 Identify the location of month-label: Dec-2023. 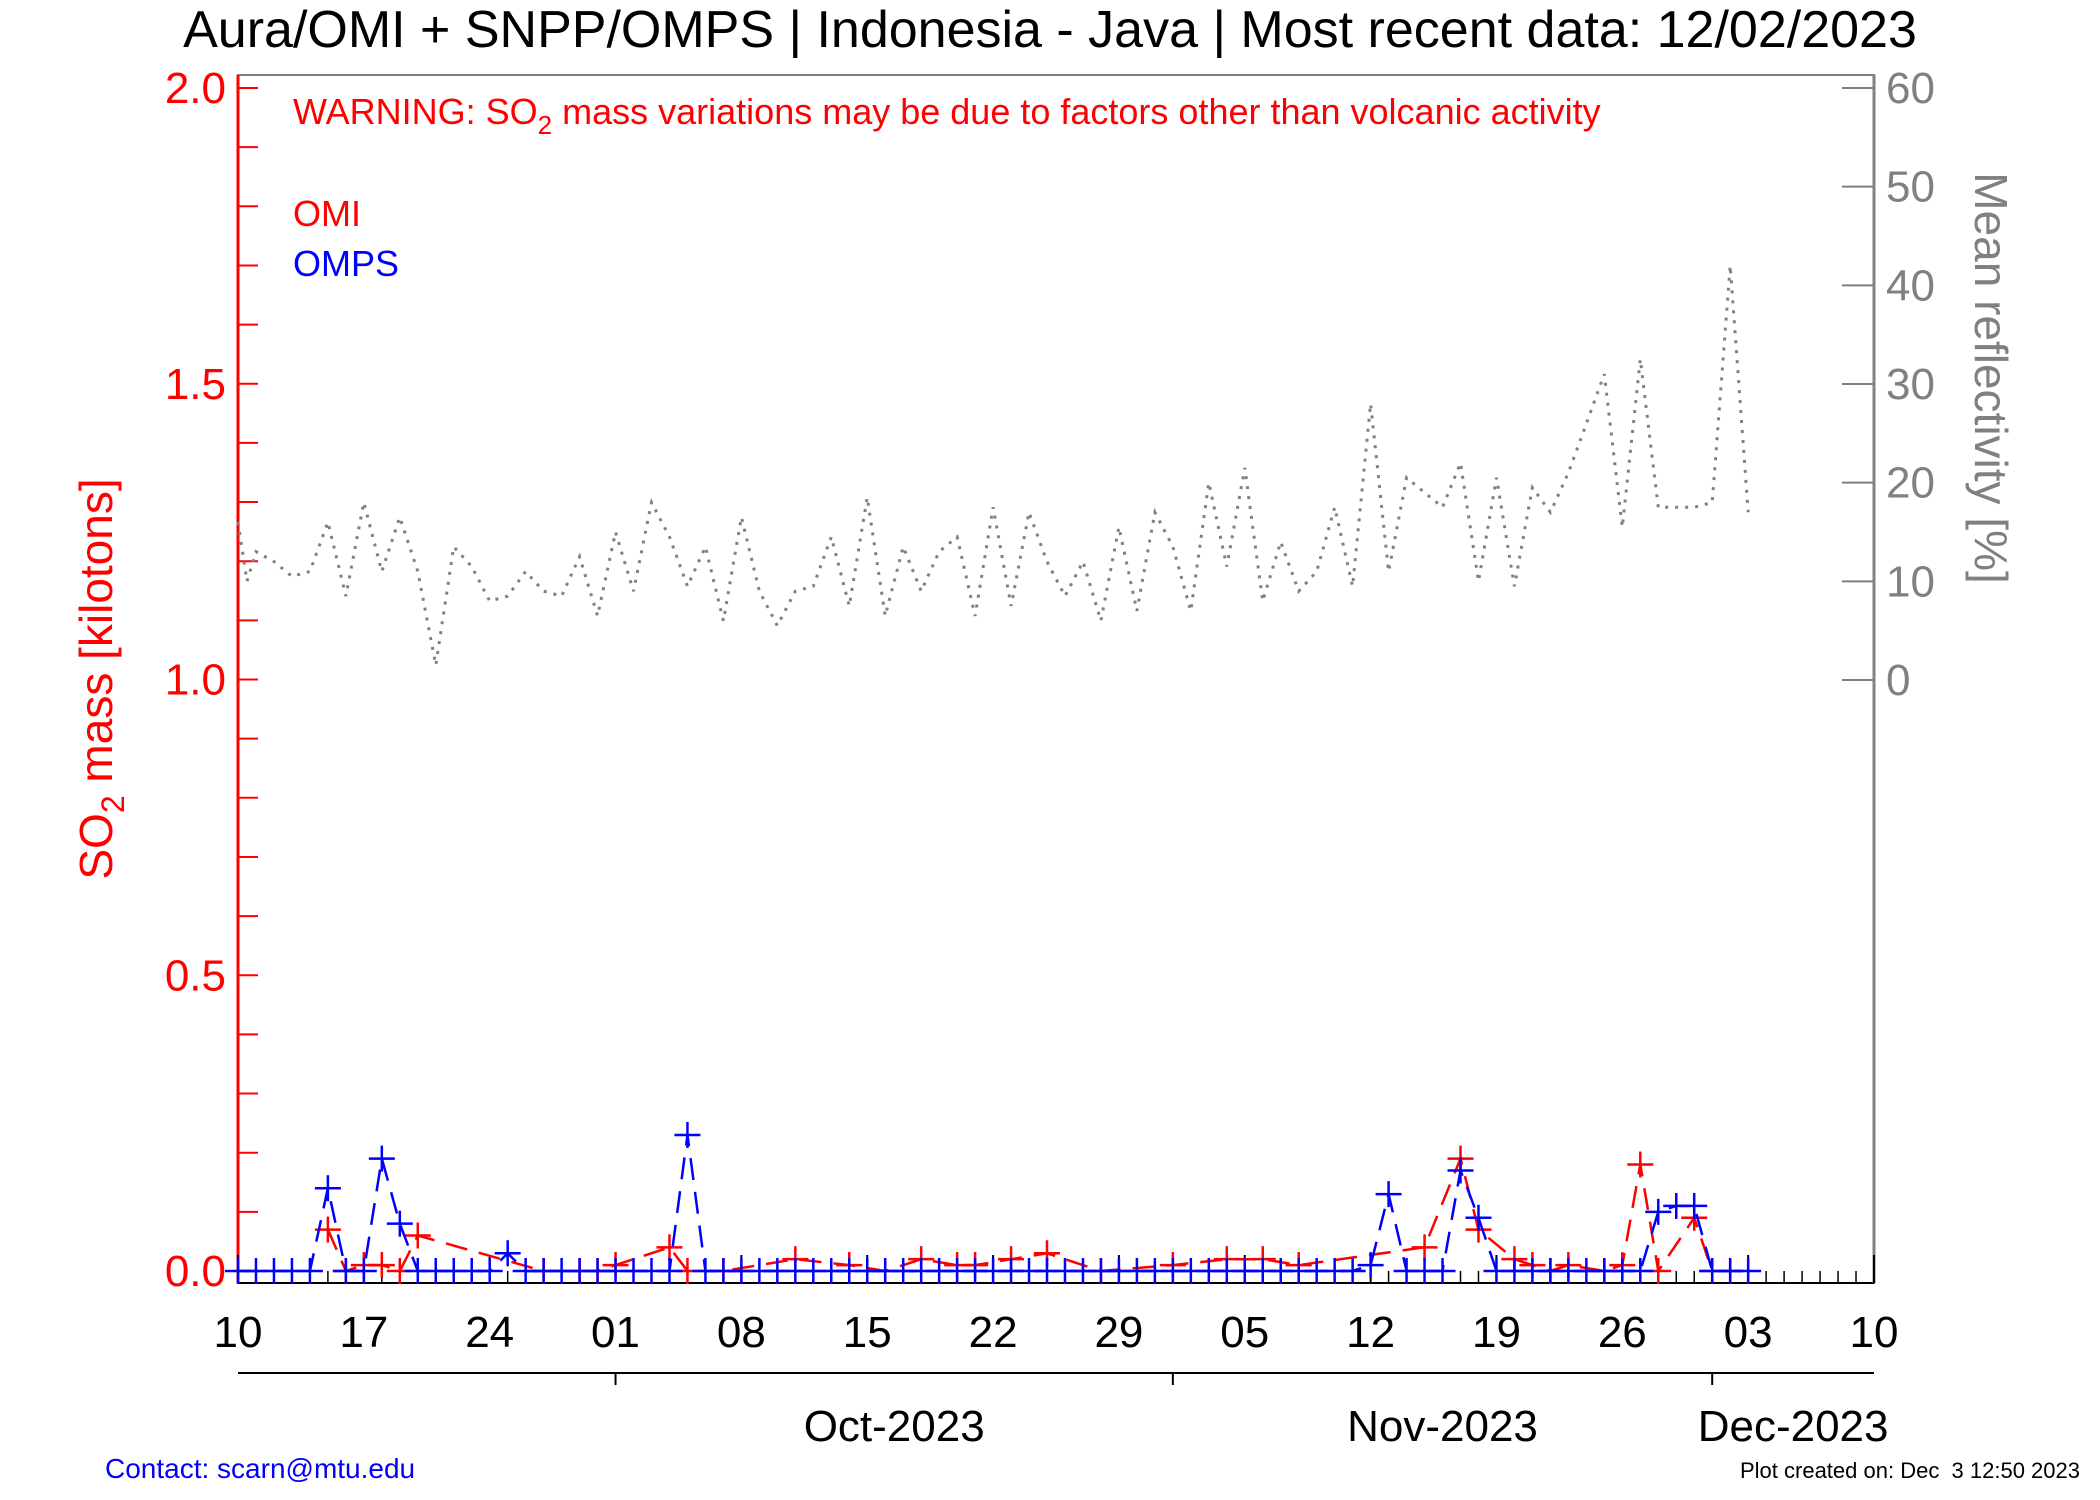
(1793, 1426).